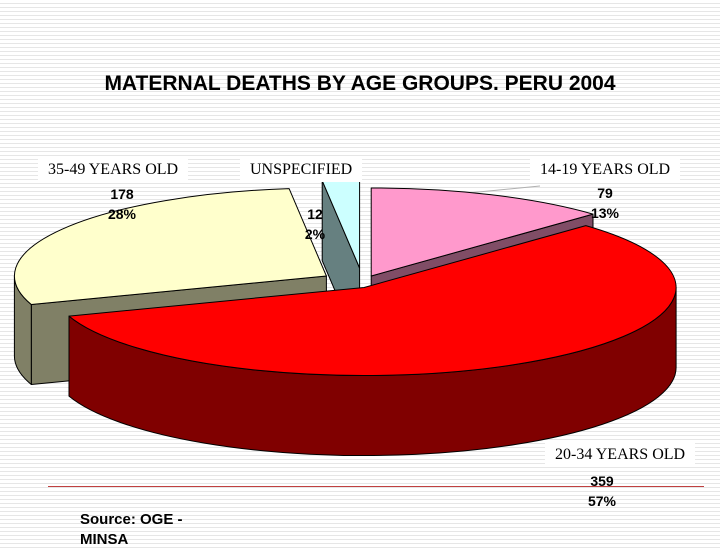 This screenshot has height=550, width=720. I want to click on chart-title: MATERNAL DEATHS BY AGE GROUPS. PERU 2004, so click(360, 83).